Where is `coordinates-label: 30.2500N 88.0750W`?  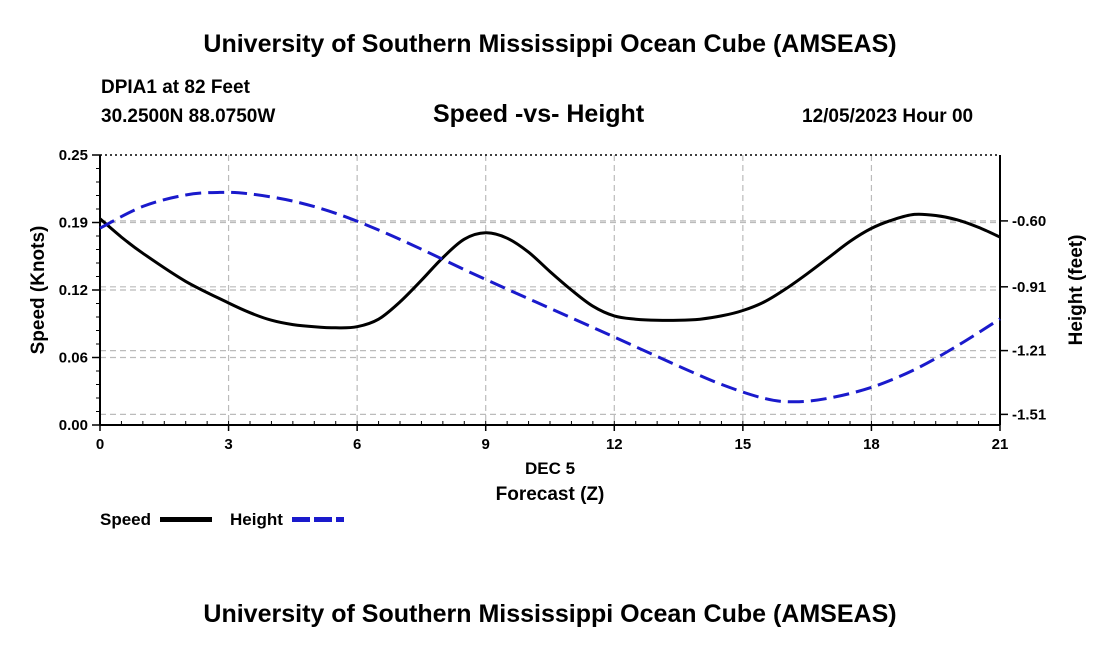 coordinates-label: 30.2500N 88.0750W is located at coordinates (188, 116).